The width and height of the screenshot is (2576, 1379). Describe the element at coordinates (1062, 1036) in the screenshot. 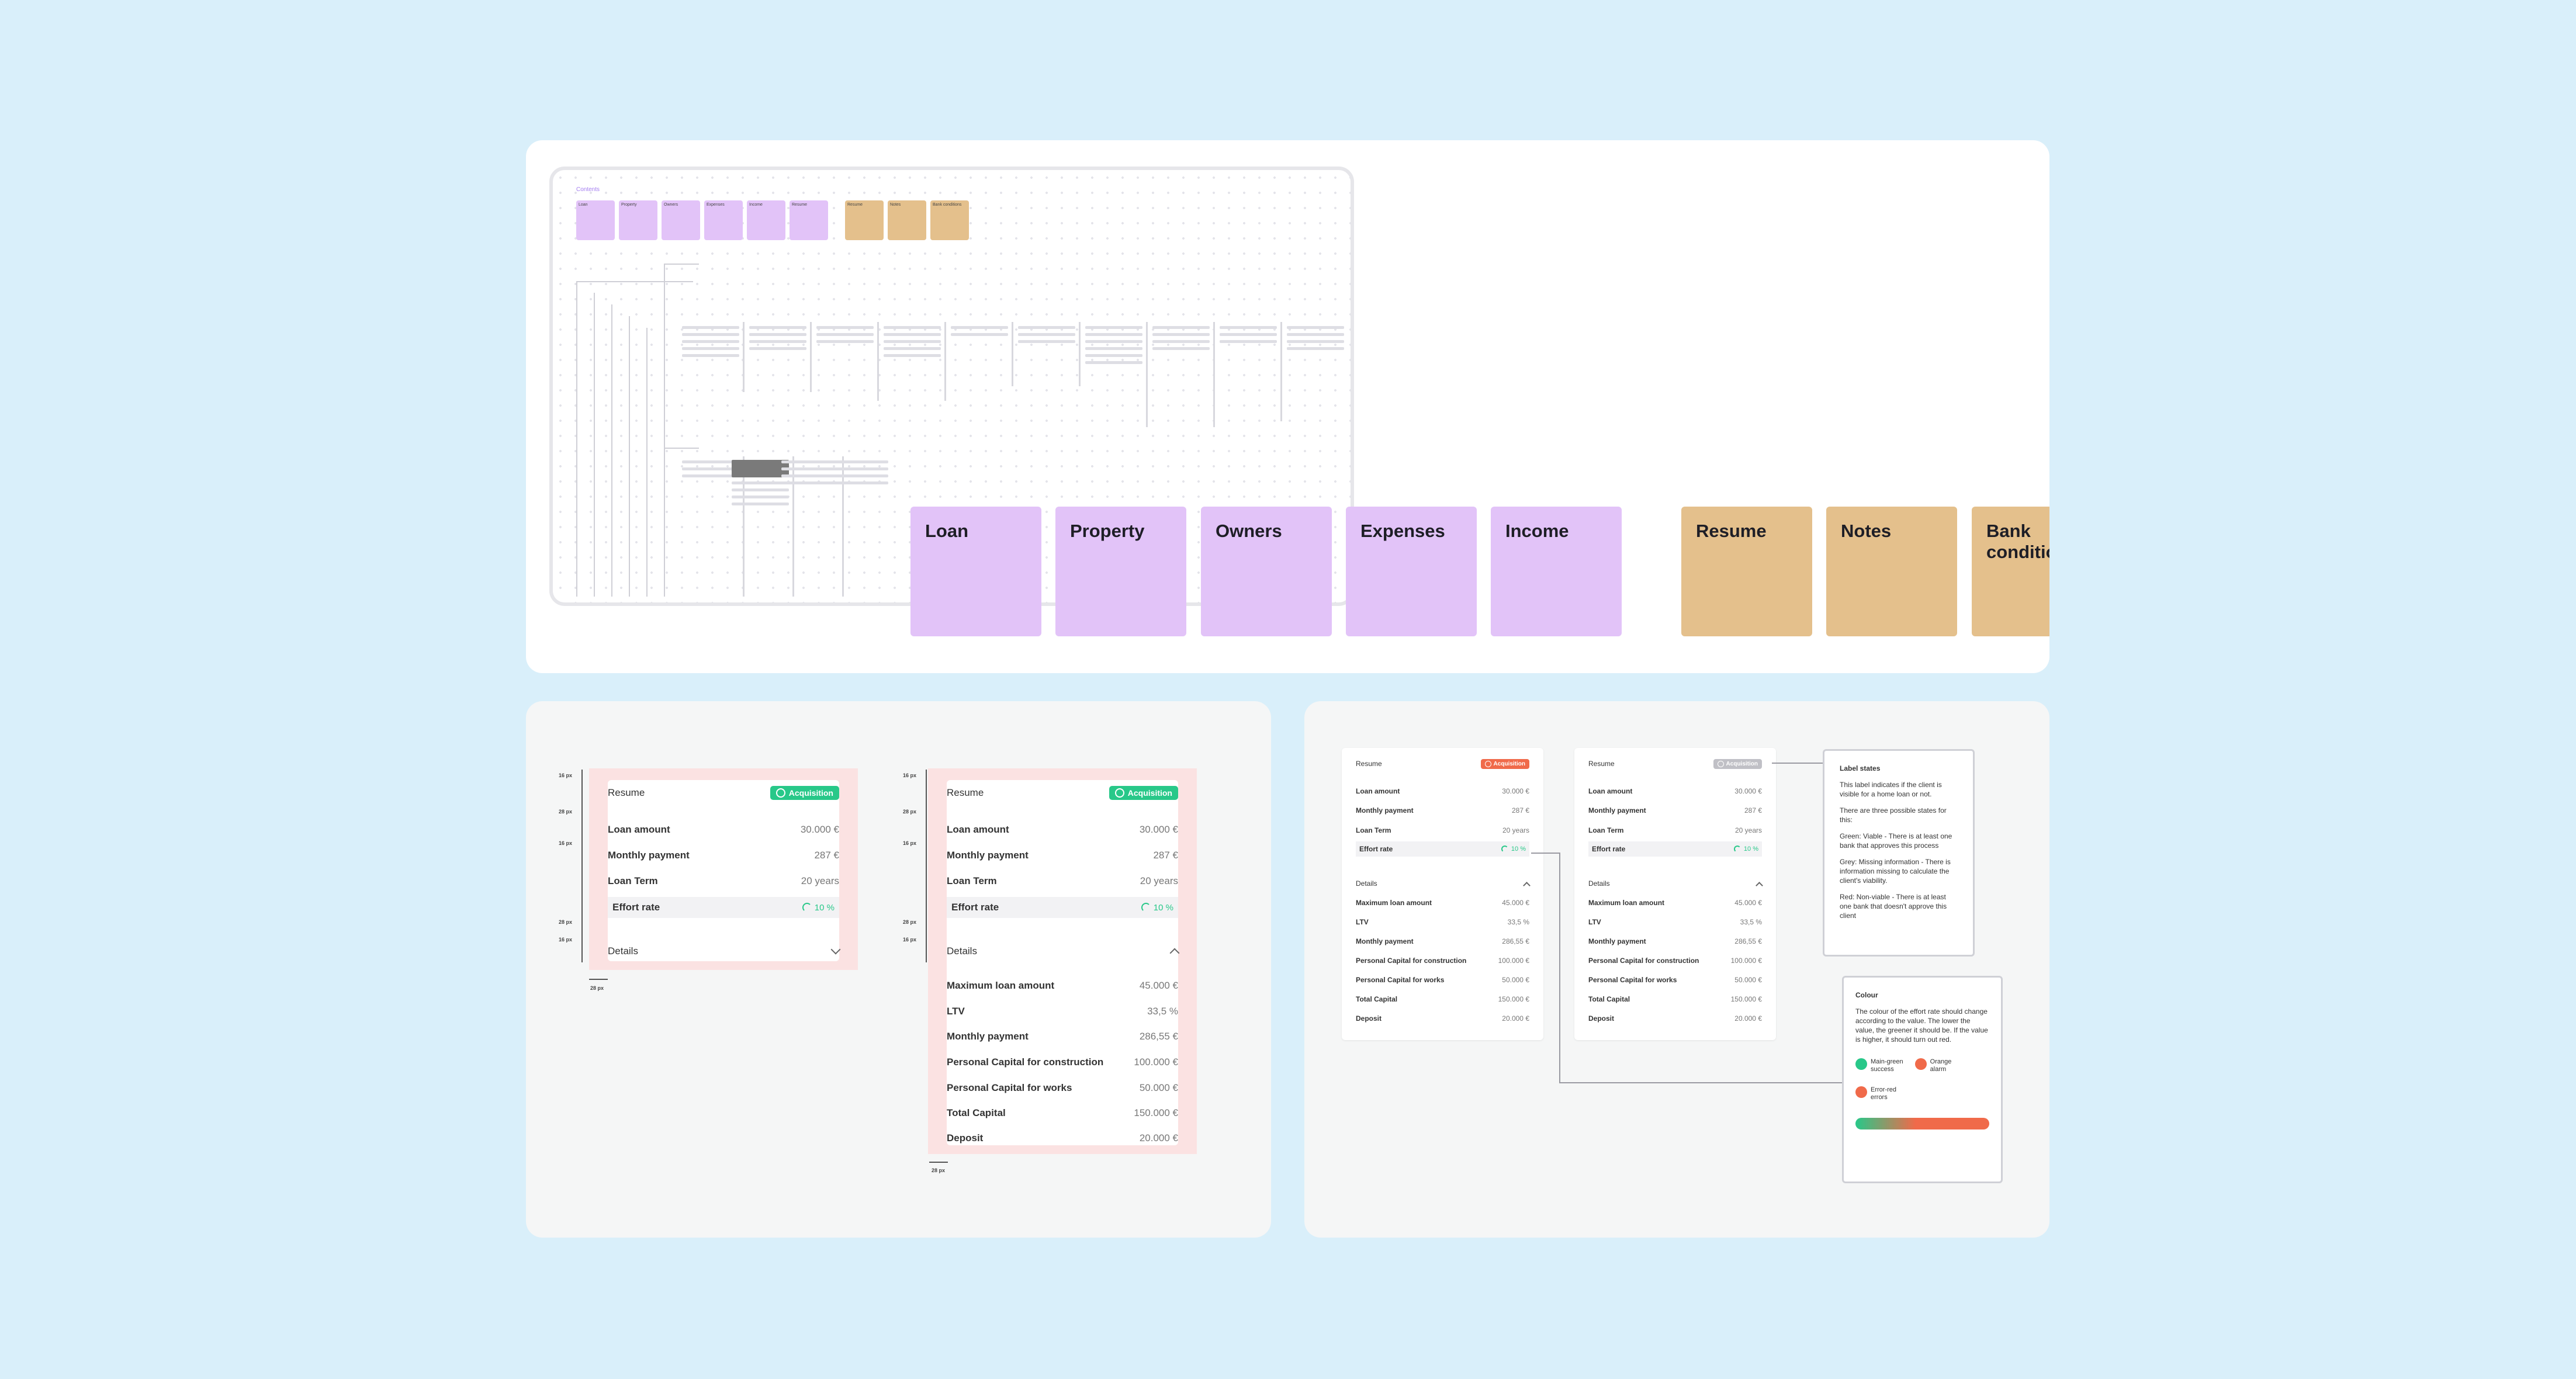

I see `detail-row: Monthly payment 286,55 €` at that location.